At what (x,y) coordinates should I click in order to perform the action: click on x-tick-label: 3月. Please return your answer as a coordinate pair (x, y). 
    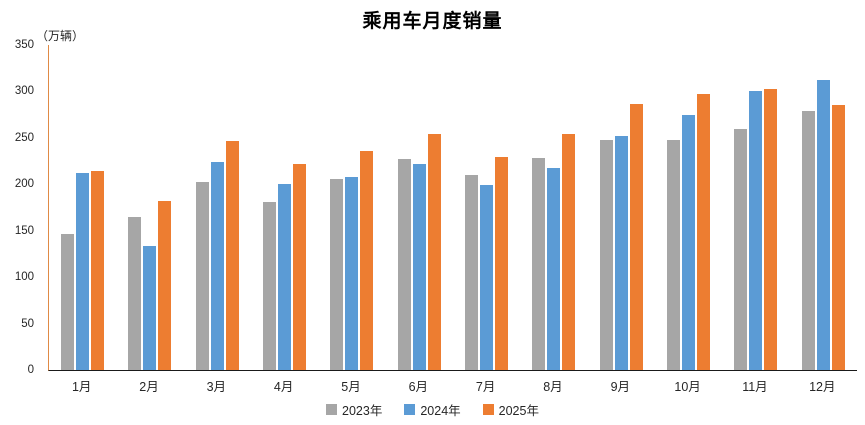
    Looking at the image, I should click on (216, 387).